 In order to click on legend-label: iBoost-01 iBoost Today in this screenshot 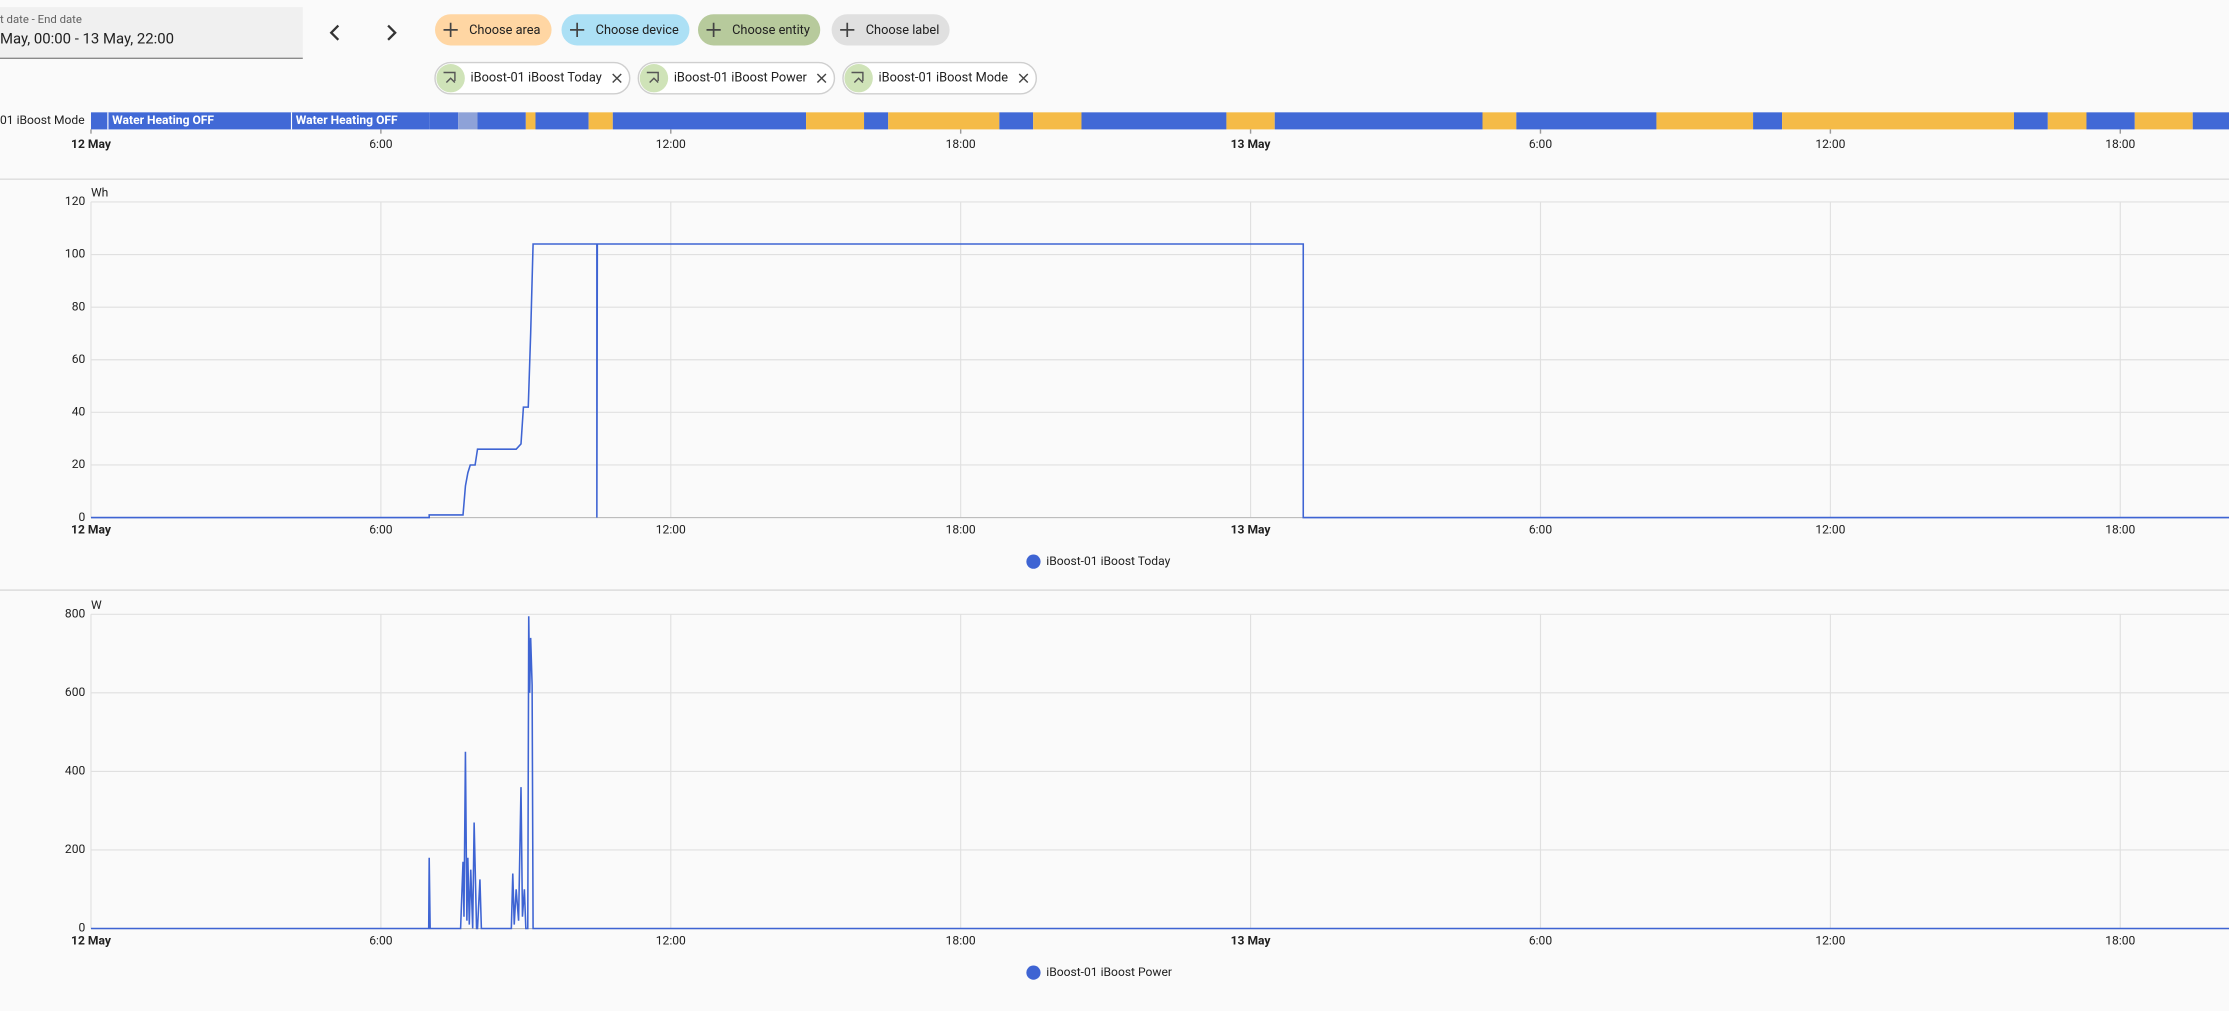, I will do `click(1108, 561)`.